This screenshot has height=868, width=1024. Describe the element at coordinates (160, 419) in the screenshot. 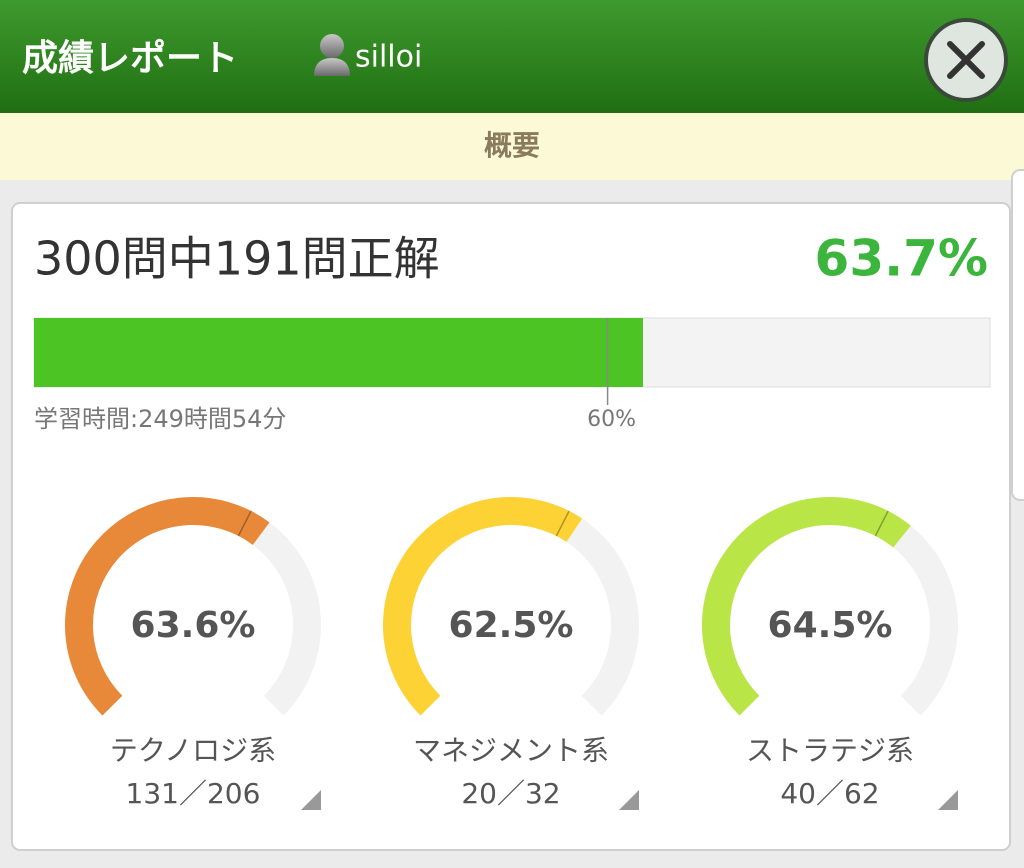

I see `study-time: 学習時間:249時間54分` at that location.